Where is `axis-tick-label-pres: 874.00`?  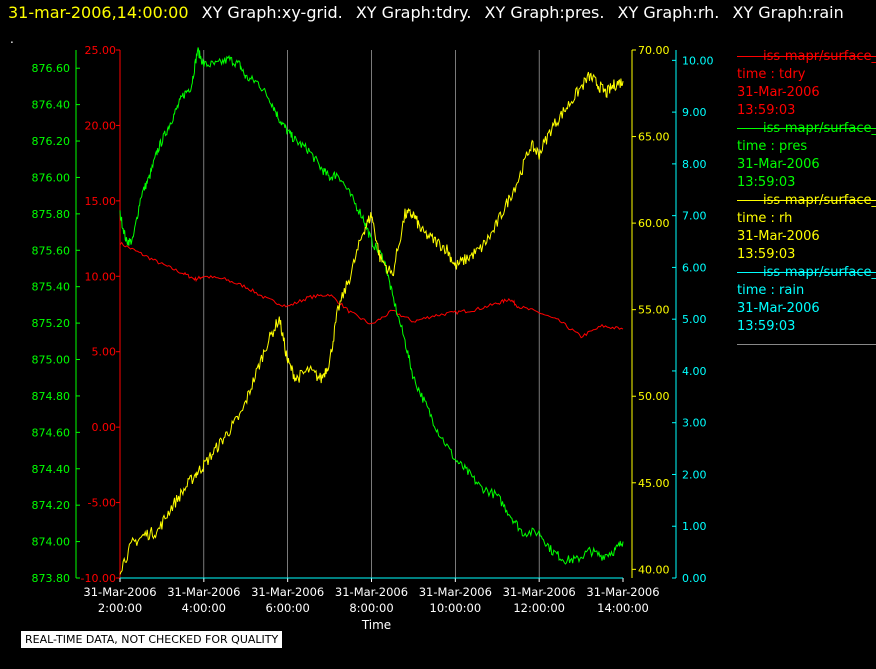
axis-tick-label-pres: 874.00 is located at coordinates (51, 542).